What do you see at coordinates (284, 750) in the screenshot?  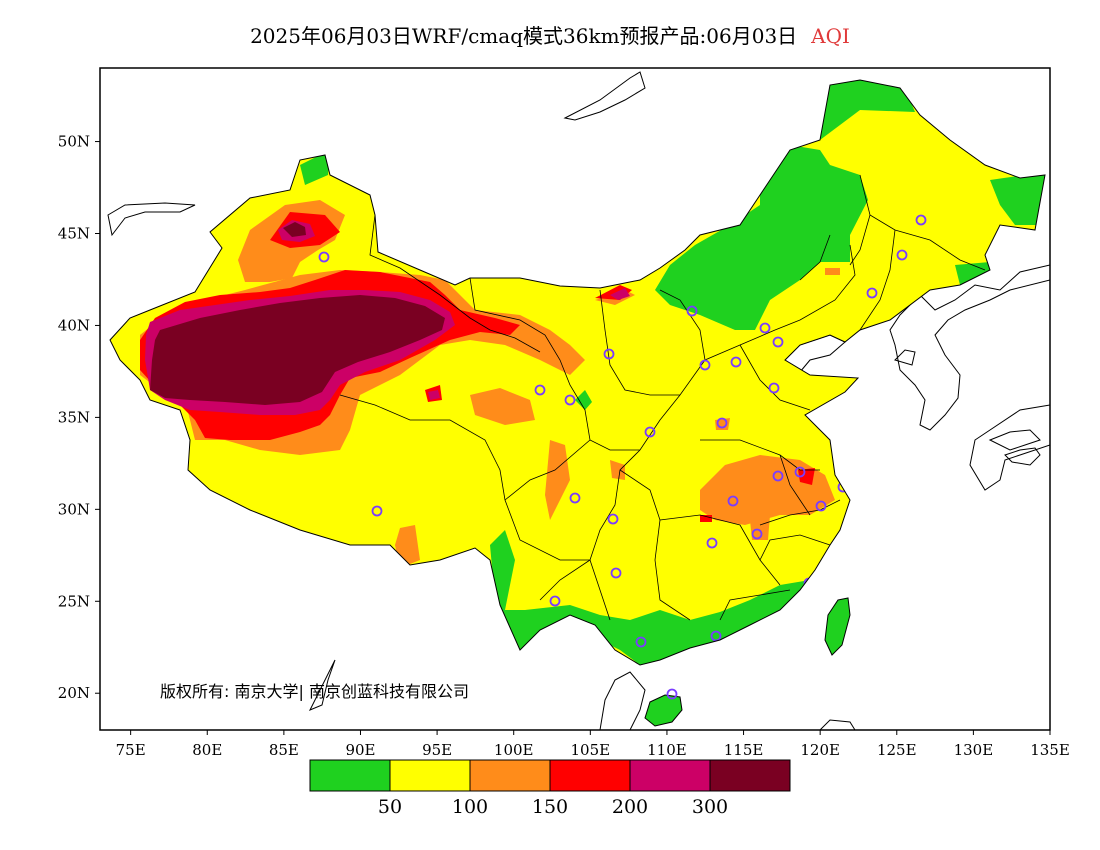 I see `lon-label-85E: 85E` at bounding box center [284, 750].